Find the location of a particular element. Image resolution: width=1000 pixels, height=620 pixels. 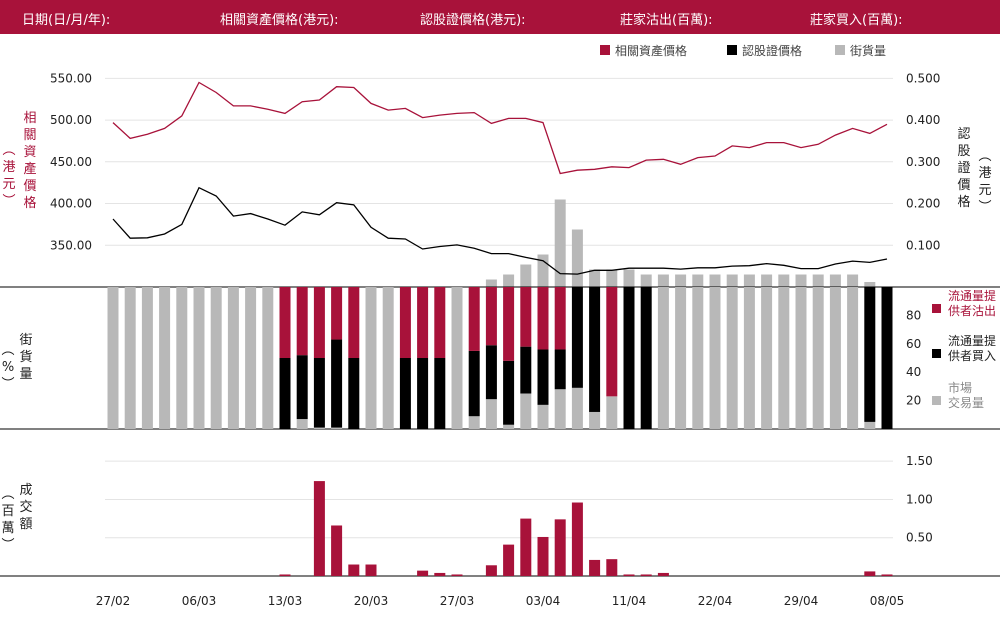

right-tick-label: 0.300 is located at coordinates (923, 162).